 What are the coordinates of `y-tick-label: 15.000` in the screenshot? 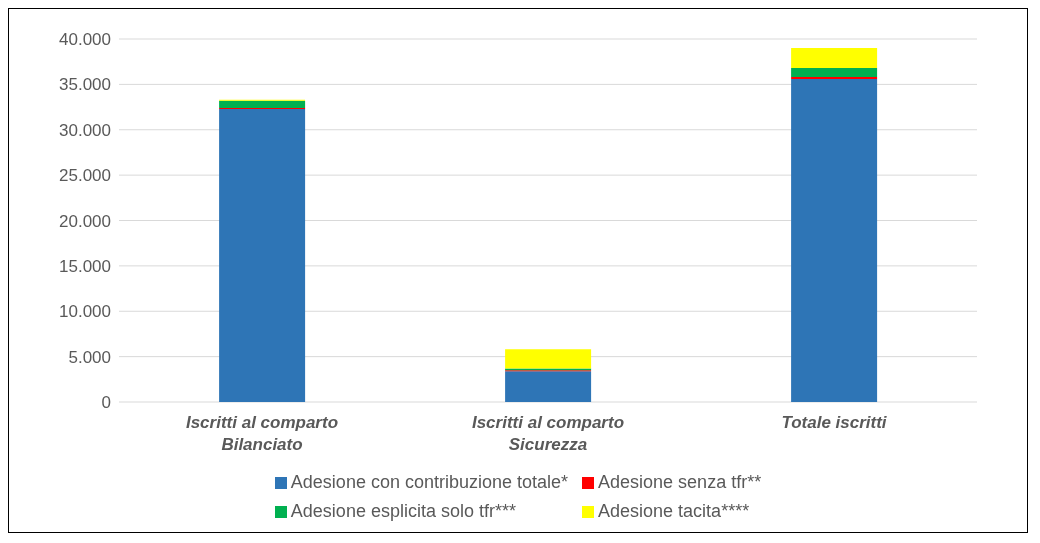 It's located at (85, 266).